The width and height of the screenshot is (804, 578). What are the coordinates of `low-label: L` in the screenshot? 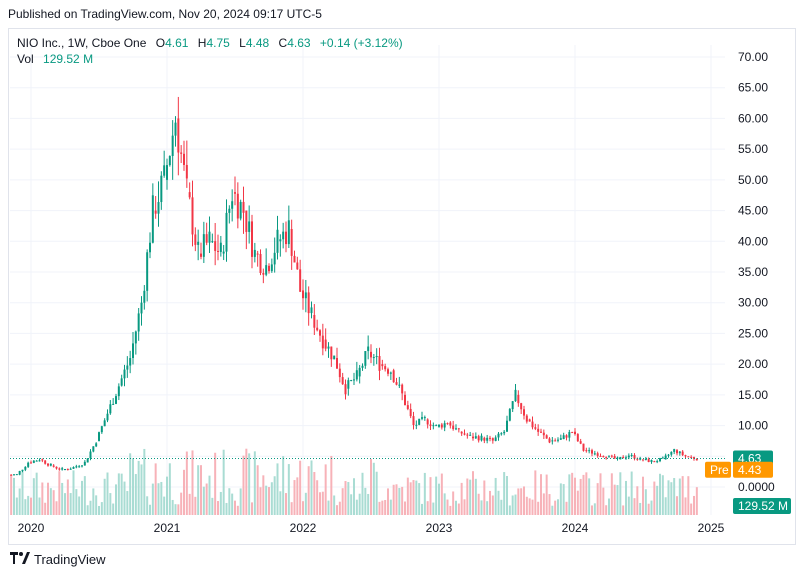 It's located at (242, 43).